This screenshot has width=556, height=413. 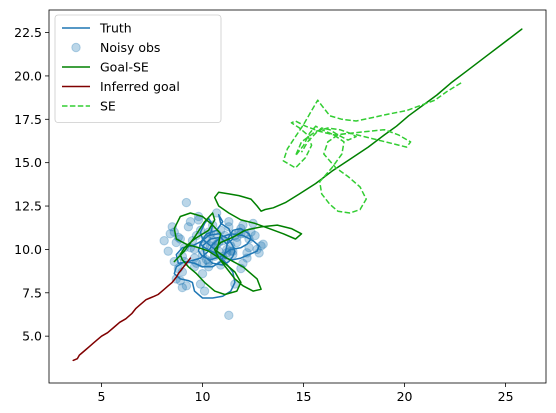 What do you see at coordinates (32, 336) in the screenshot?
I see `y-tick-label: 5.0` at bounding box center [32, 336].